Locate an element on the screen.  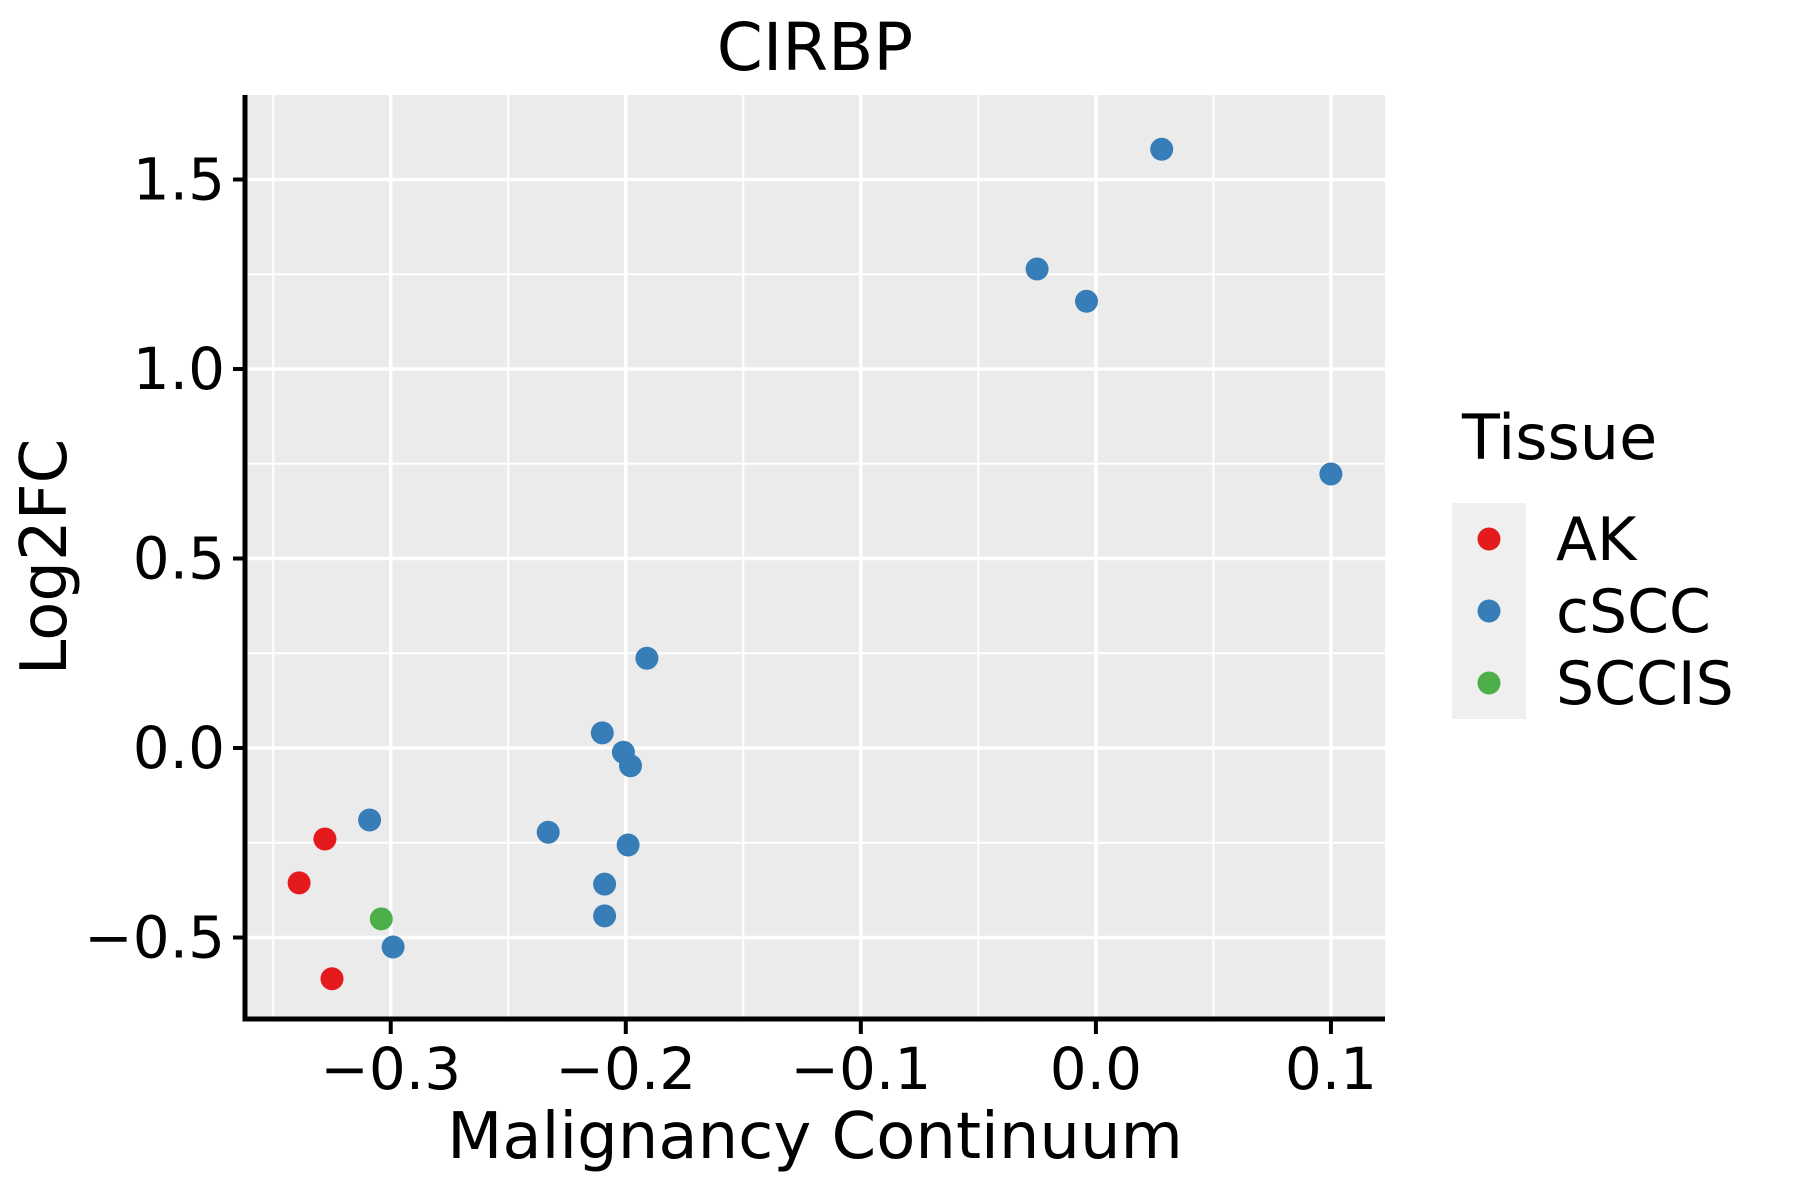
x-axis-title: Malignancy Continuum is located at coordinates (815, 1137).